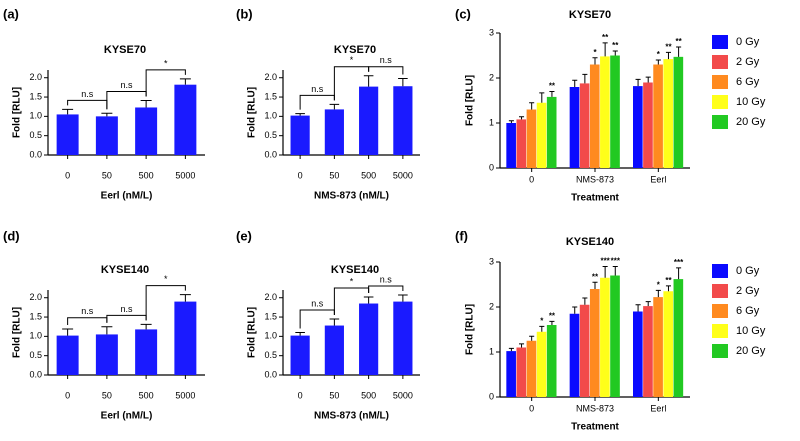 This screenshot has width=800, height=441. I want to click on y-tick-label: 3, so click(491, 261).